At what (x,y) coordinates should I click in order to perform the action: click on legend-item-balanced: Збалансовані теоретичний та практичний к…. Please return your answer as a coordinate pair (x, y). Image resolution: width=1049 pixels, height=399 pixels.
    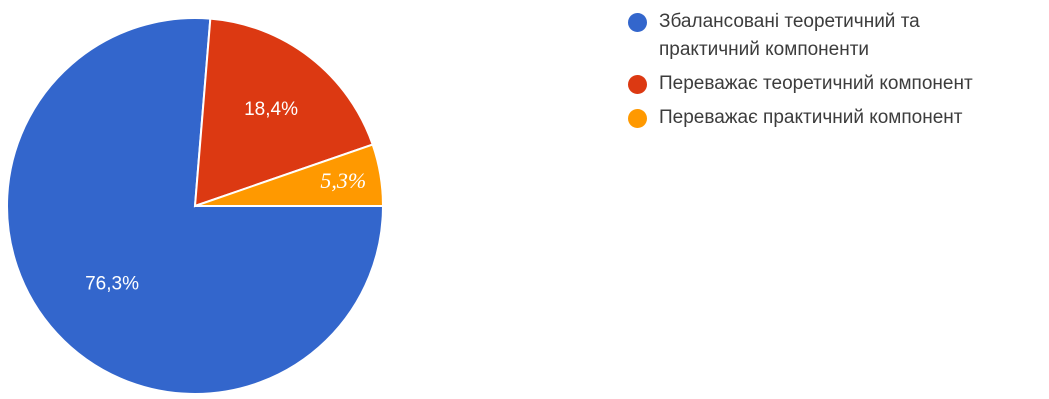
    Looking at the image, I should click on (835, 36).